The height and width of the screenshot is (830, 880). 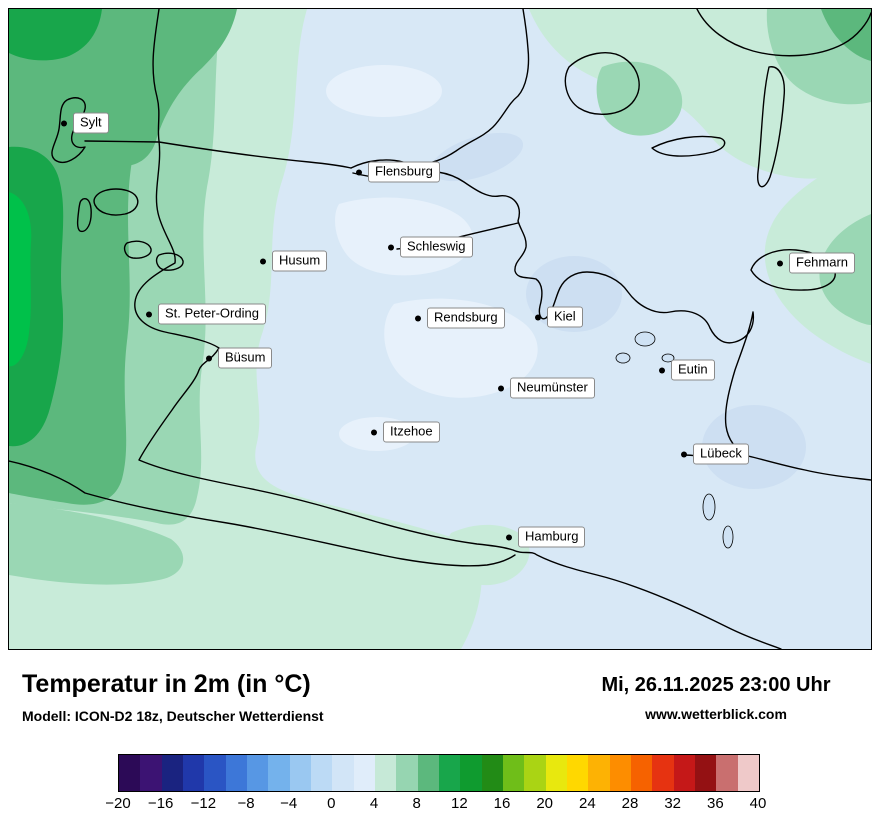 What do you see at coordinates (416, 803) in the screenshot?
I see `legend-tick-label: 8` at bounding box center [416, 803].